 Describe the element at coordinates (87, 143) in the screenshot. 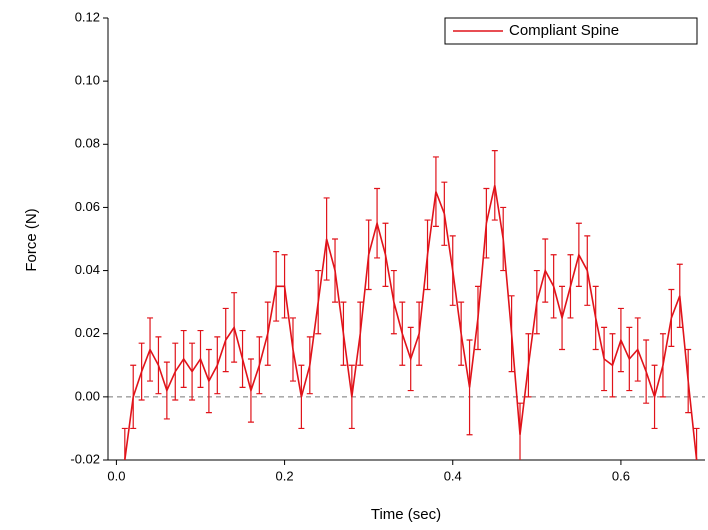

I see `y-tick-label: 0.08` at that location.